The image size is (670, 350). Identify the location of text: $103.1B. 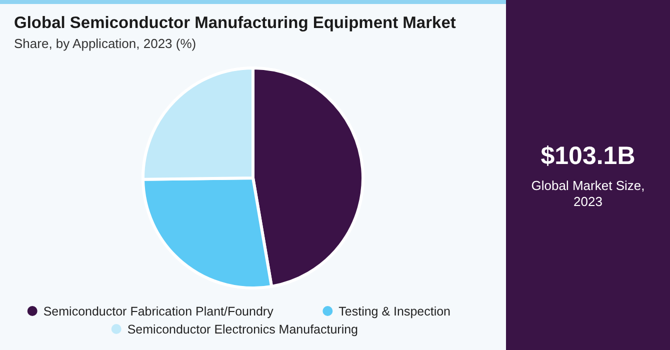
(588, 156).